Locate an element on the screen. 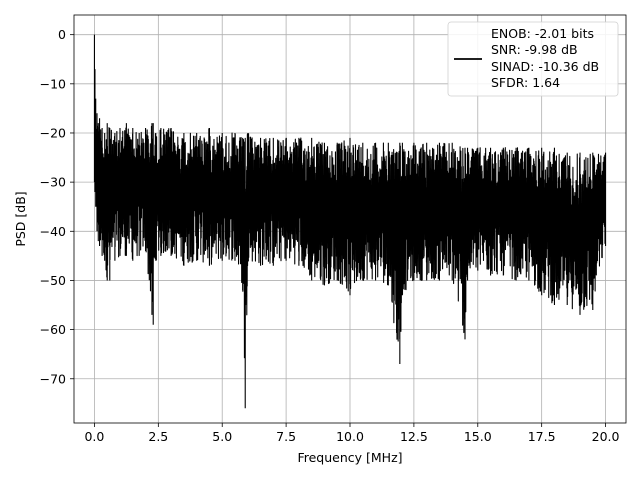 The height and width of the screenshot is (480, 640). x-tick-label: 20.0 is located at coordinates (606, 436).